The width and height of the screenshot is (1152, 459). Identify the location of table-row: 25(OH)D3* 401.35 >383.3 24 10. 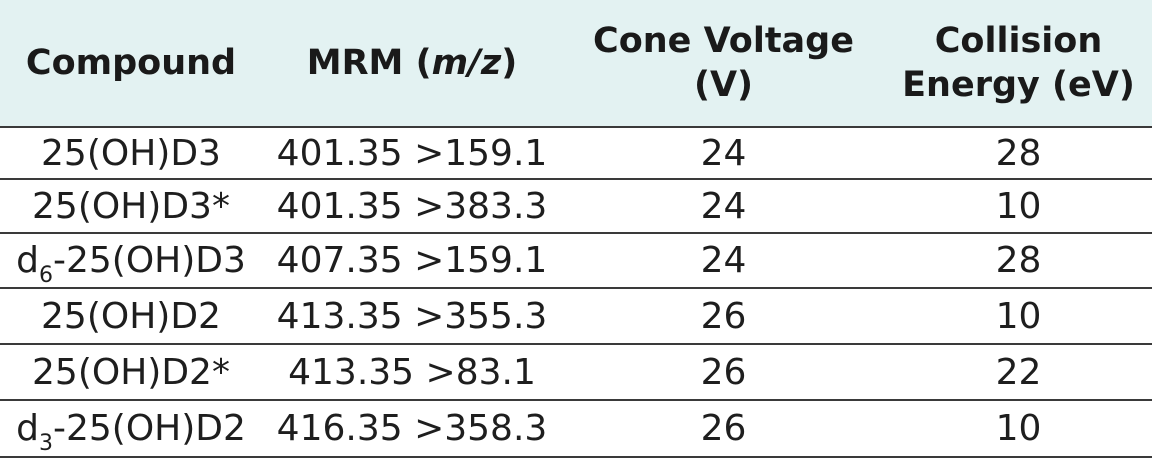
(576, 206).